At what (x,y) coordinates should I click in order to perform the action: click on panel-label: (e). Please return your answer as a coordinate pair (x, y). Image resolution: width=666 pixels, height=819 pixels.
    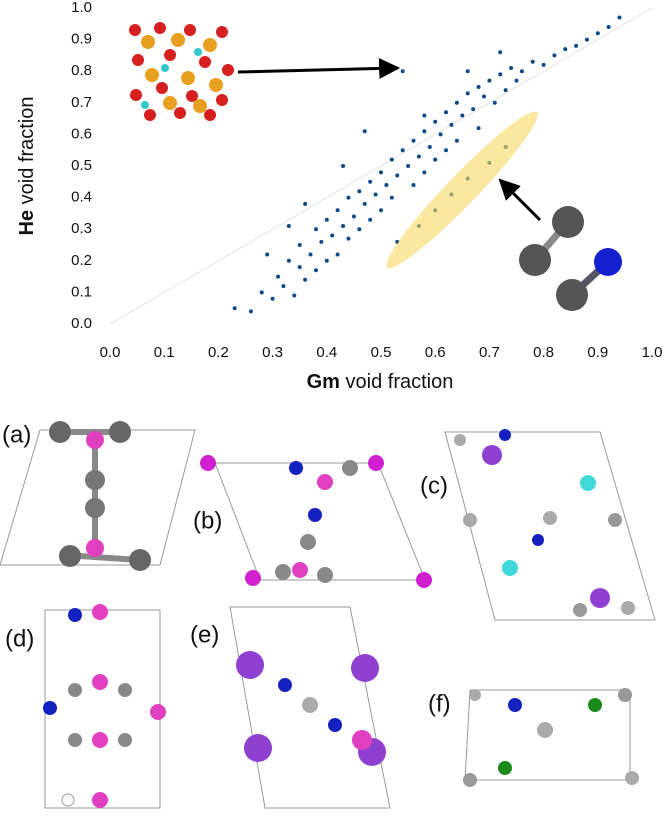
    Looking at the image, I should click on (204, 634).